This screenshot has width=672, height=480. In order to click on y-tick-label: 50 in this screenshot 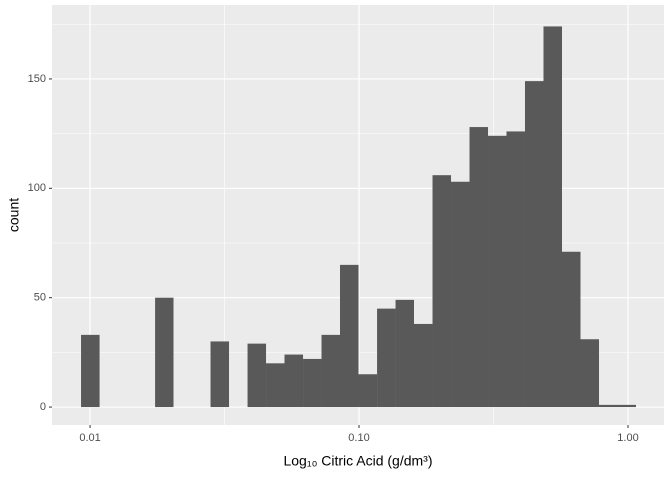, I will do `click(40, 298)`.